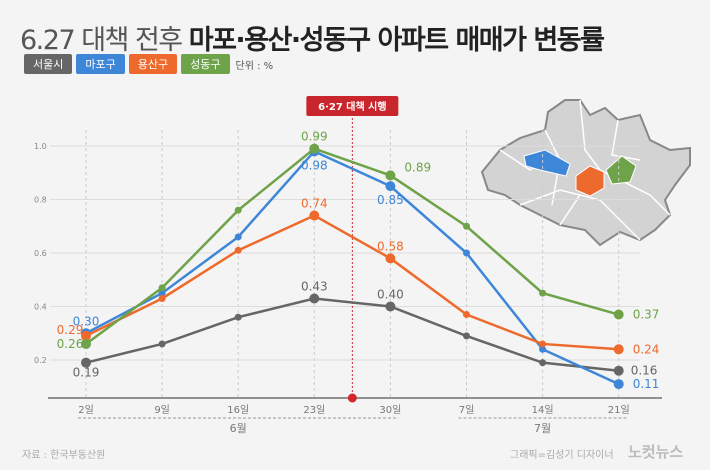  What do you see at coordinates (646, 349) in the screenshot?
I see `data-label: 0.24` at bounding box center [646, 349].